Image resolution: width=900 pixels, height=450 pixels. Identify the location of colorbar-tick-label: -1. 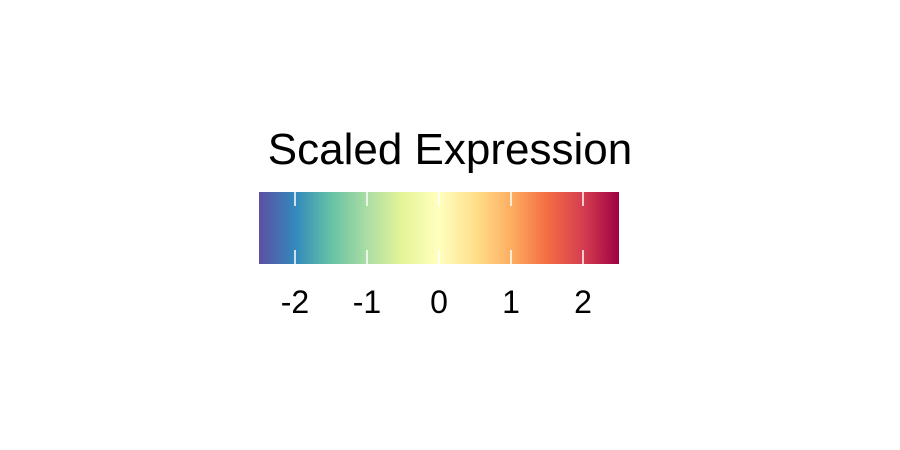
(367, 302).